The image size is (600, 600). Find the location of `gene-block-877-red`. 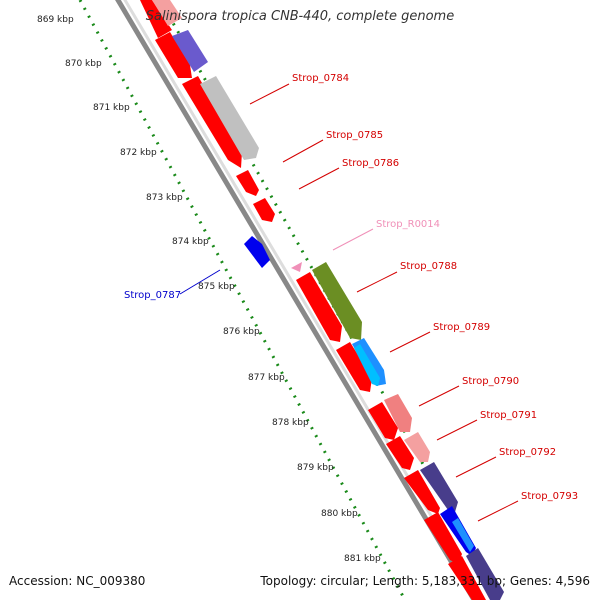

gene-block-877-red is located at coordinates (354, 367).